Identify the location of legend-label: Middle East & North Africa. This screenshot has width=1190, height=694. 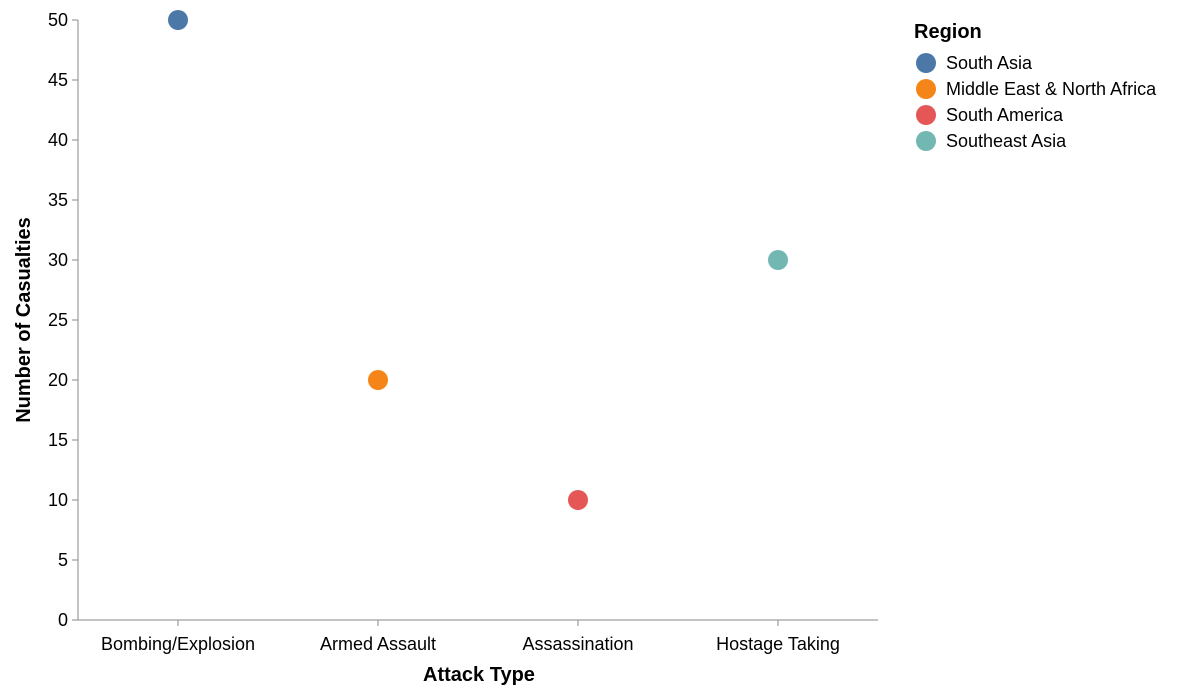
(1051, 89).